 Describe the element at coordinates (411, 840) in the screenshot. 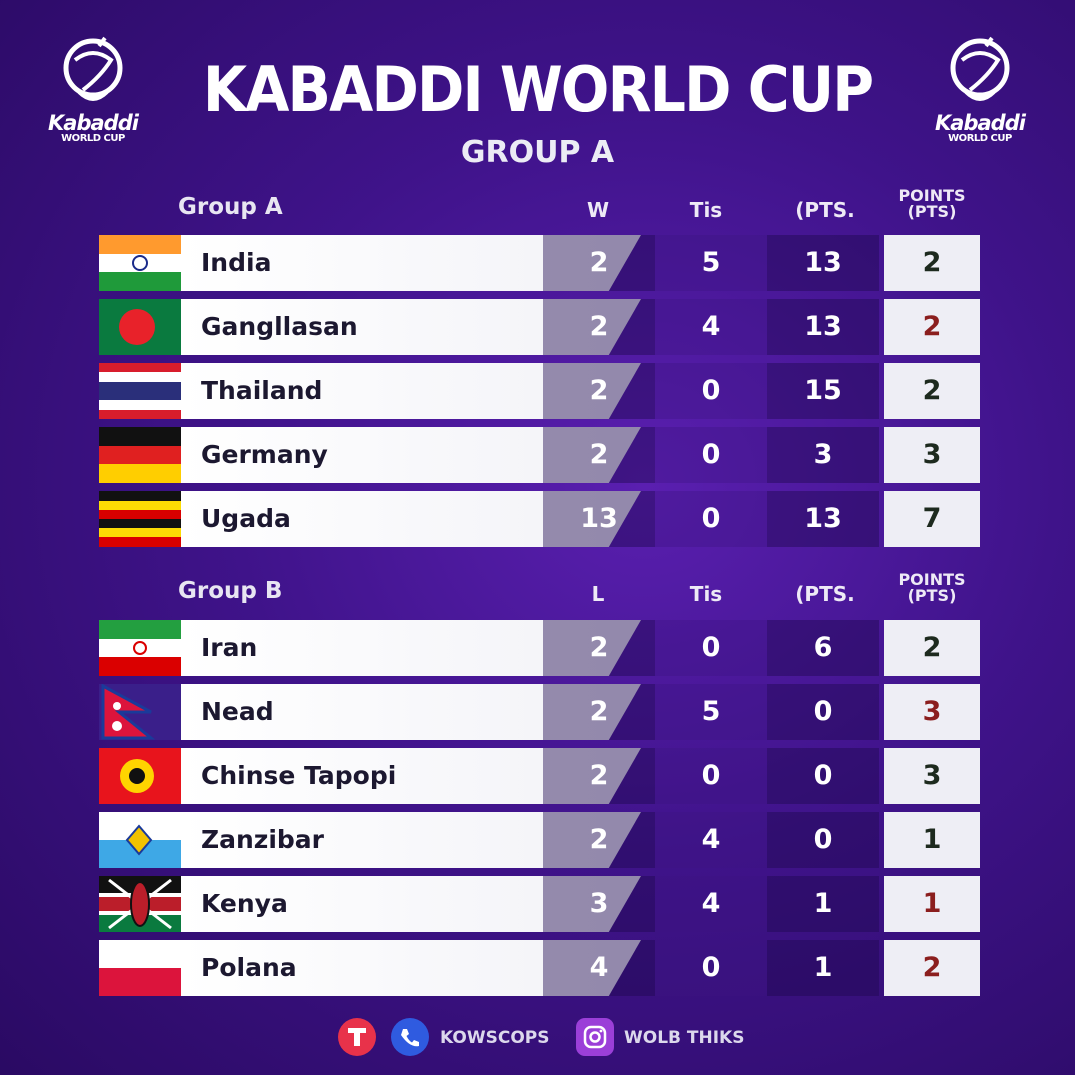

I see `team-name-box: Zanzibar` at that location.